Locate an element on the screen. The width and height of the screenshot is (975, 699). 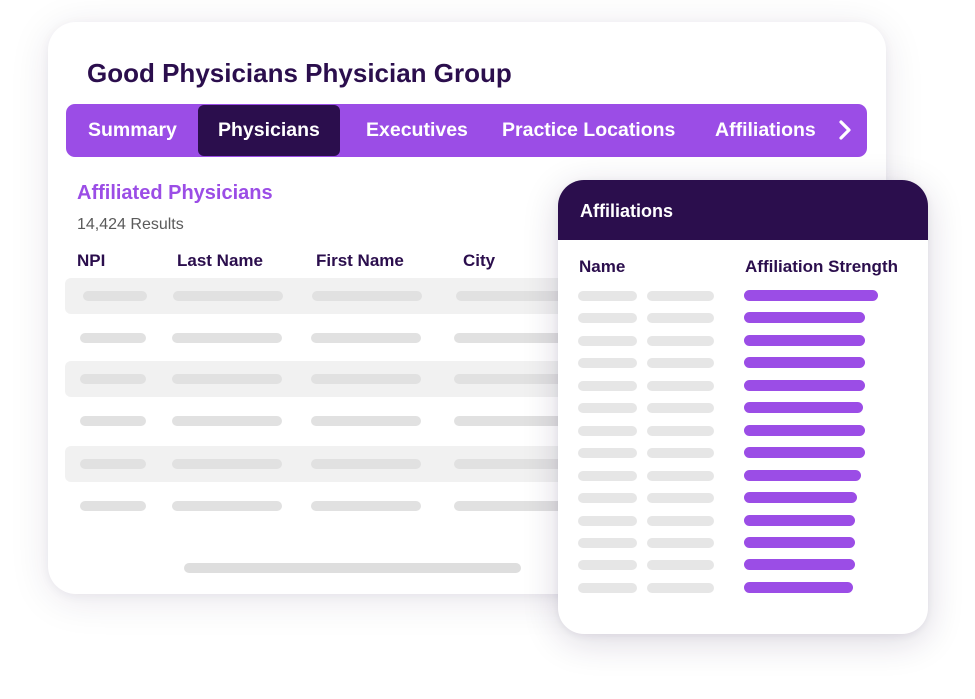
column-header-npi: NPI is located at coordinates (91, 260).